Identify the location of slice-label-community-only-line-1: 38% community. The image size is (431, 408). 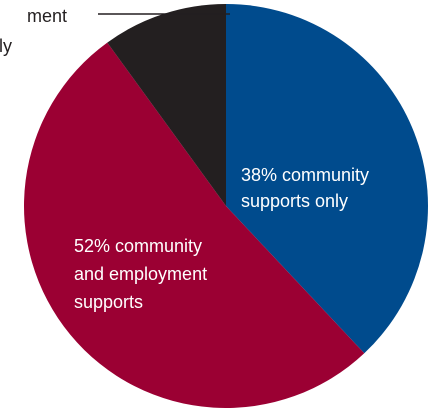
(305, 175).